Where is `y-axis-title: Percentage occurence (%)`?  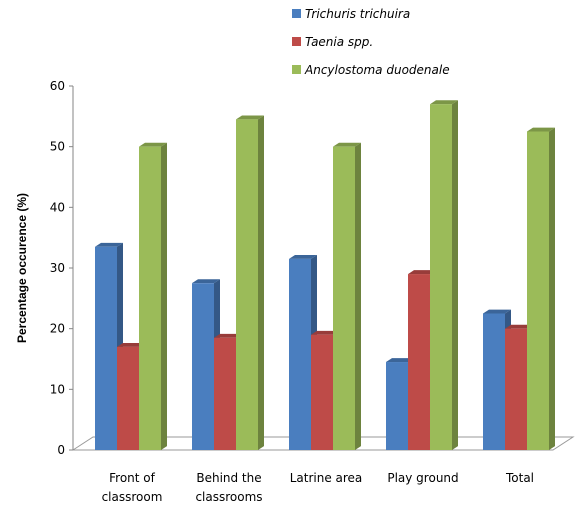 y-axis-title: Percentage occurence (%) is located at coordinates (22, 268).